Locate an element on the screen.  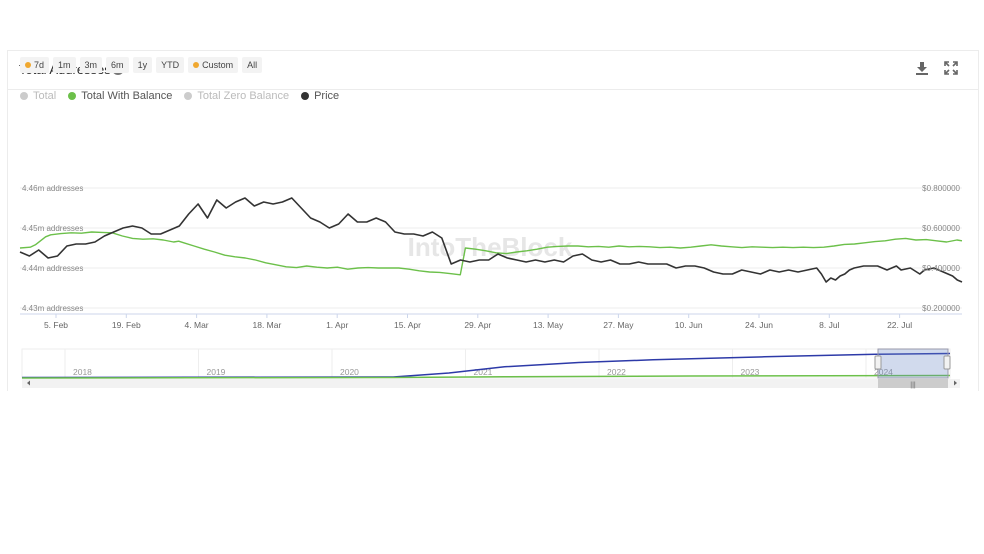
range-button-7d: 7d is located at coordinates (35, 65).